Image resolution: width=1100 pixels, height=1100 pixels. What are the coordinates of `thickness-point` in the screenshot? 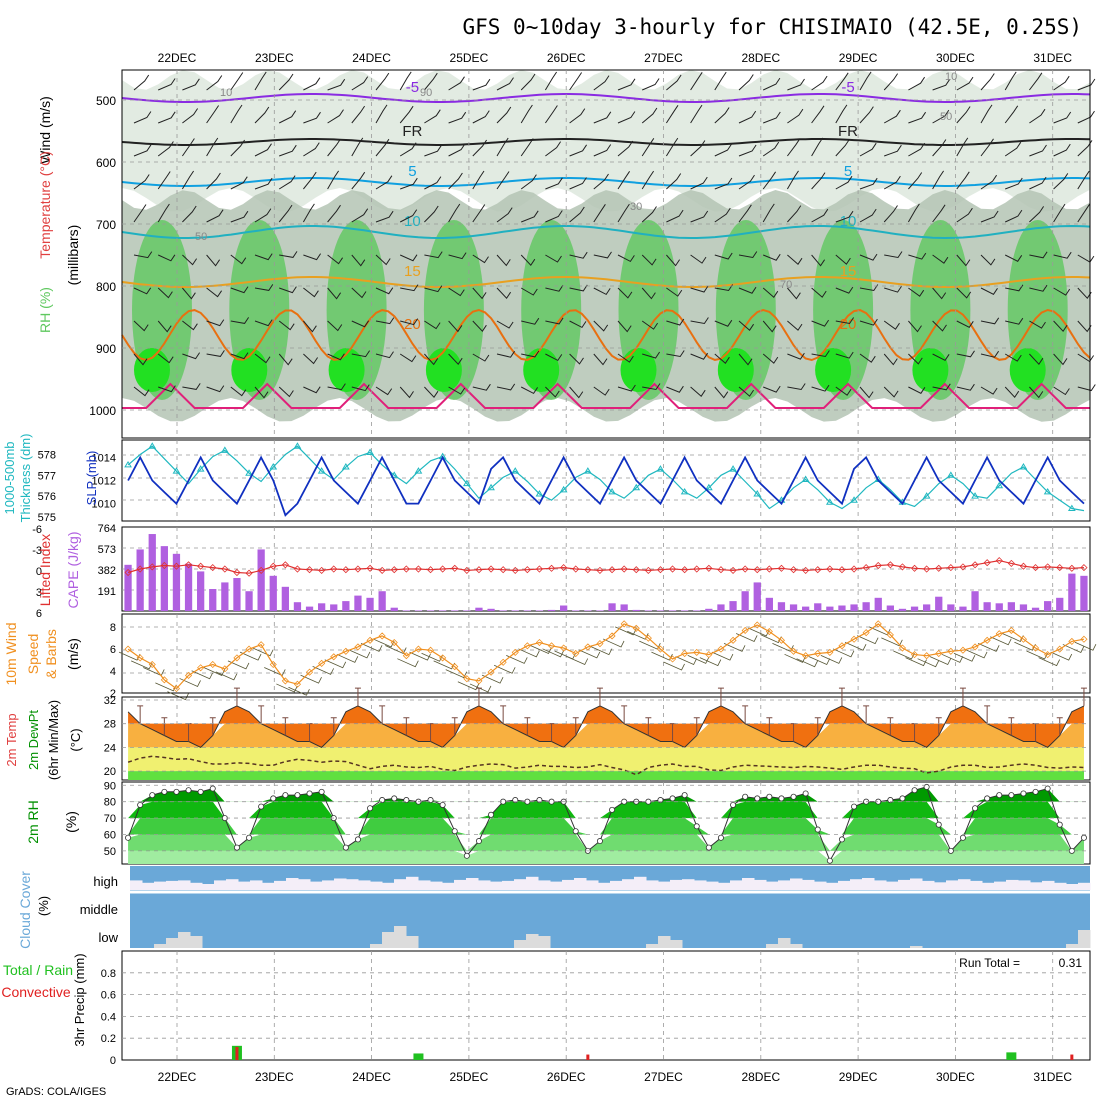 It's located at (128, 464).